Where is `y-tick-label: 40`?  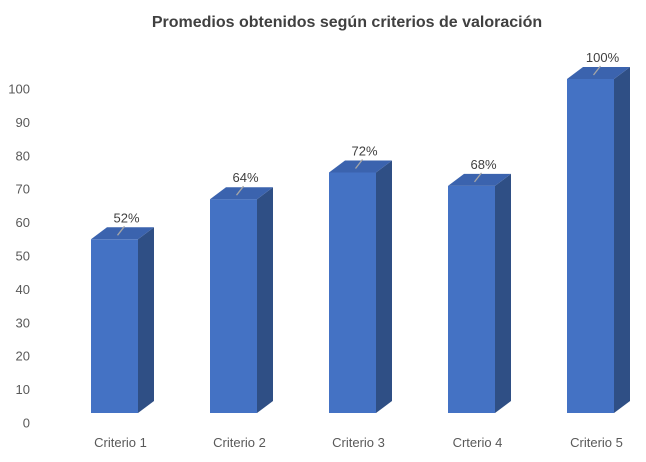 y-tick-label: 40 is located at coordinates (23, 289).